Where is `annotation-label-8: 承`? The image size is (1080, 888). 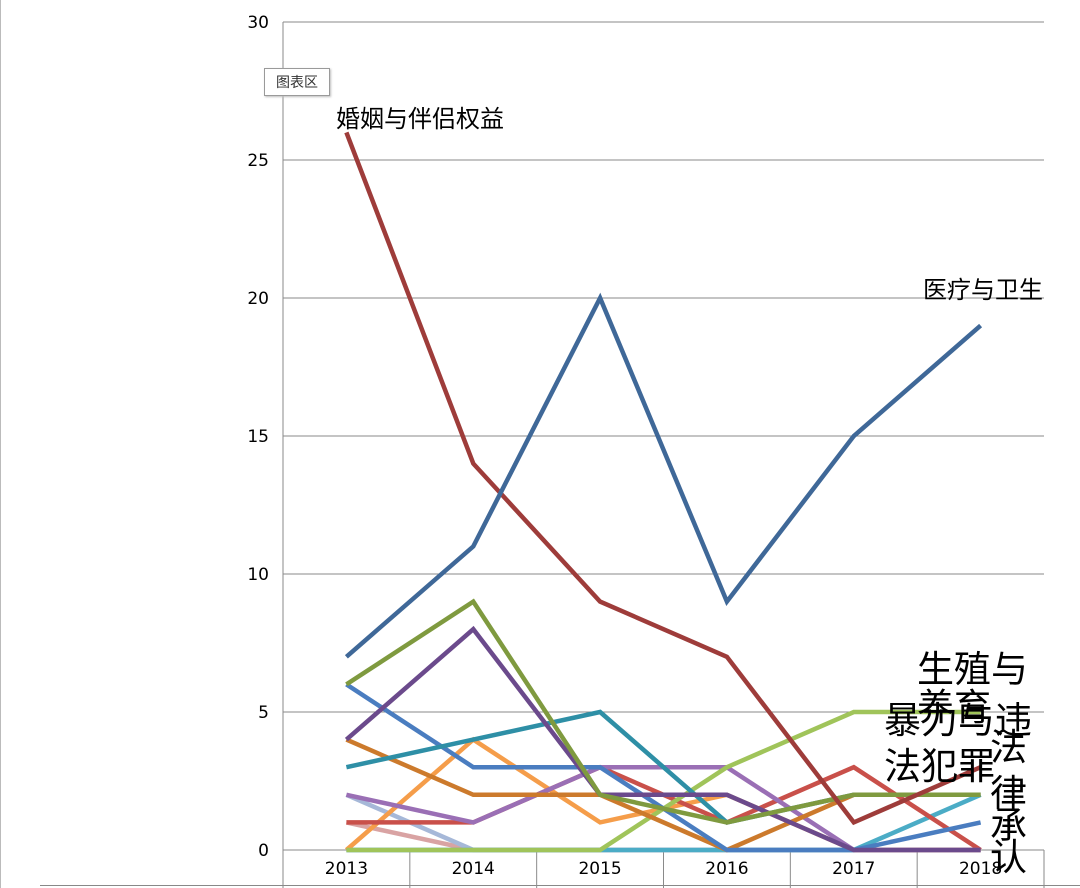
annotation-label-8: 承 is located at coordinates (1008, 825).